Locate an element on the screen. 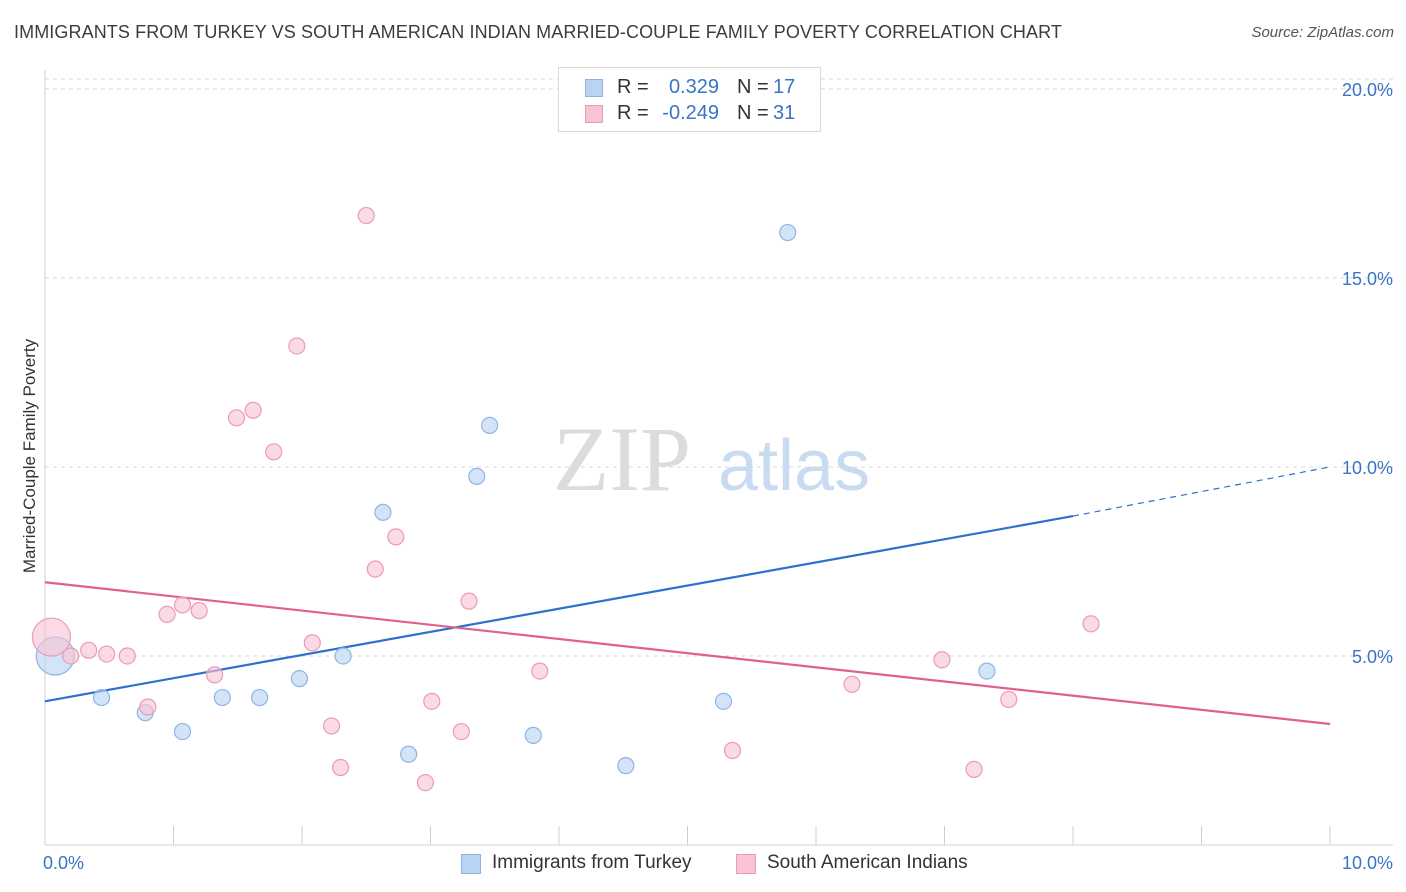 The image size is (1406, 892). pink-trend-line is located at coordinates (687, 653).